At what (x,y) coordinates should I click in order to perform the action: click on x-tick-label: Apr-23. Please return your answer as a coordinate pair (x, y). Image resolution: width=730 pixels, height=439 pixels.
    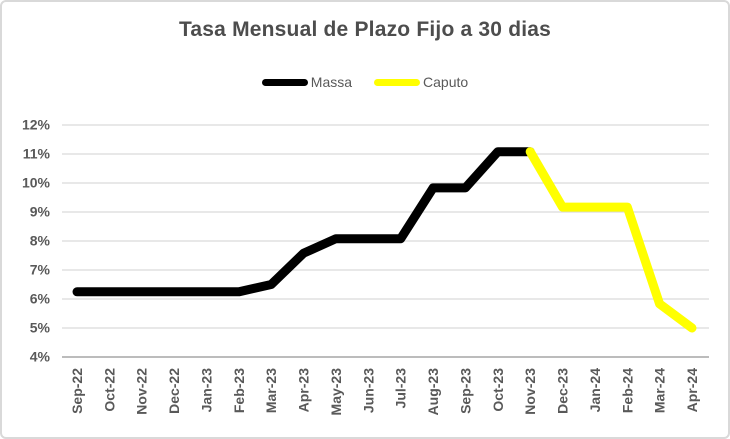
    Looking at the image, I should click on (304, 390).